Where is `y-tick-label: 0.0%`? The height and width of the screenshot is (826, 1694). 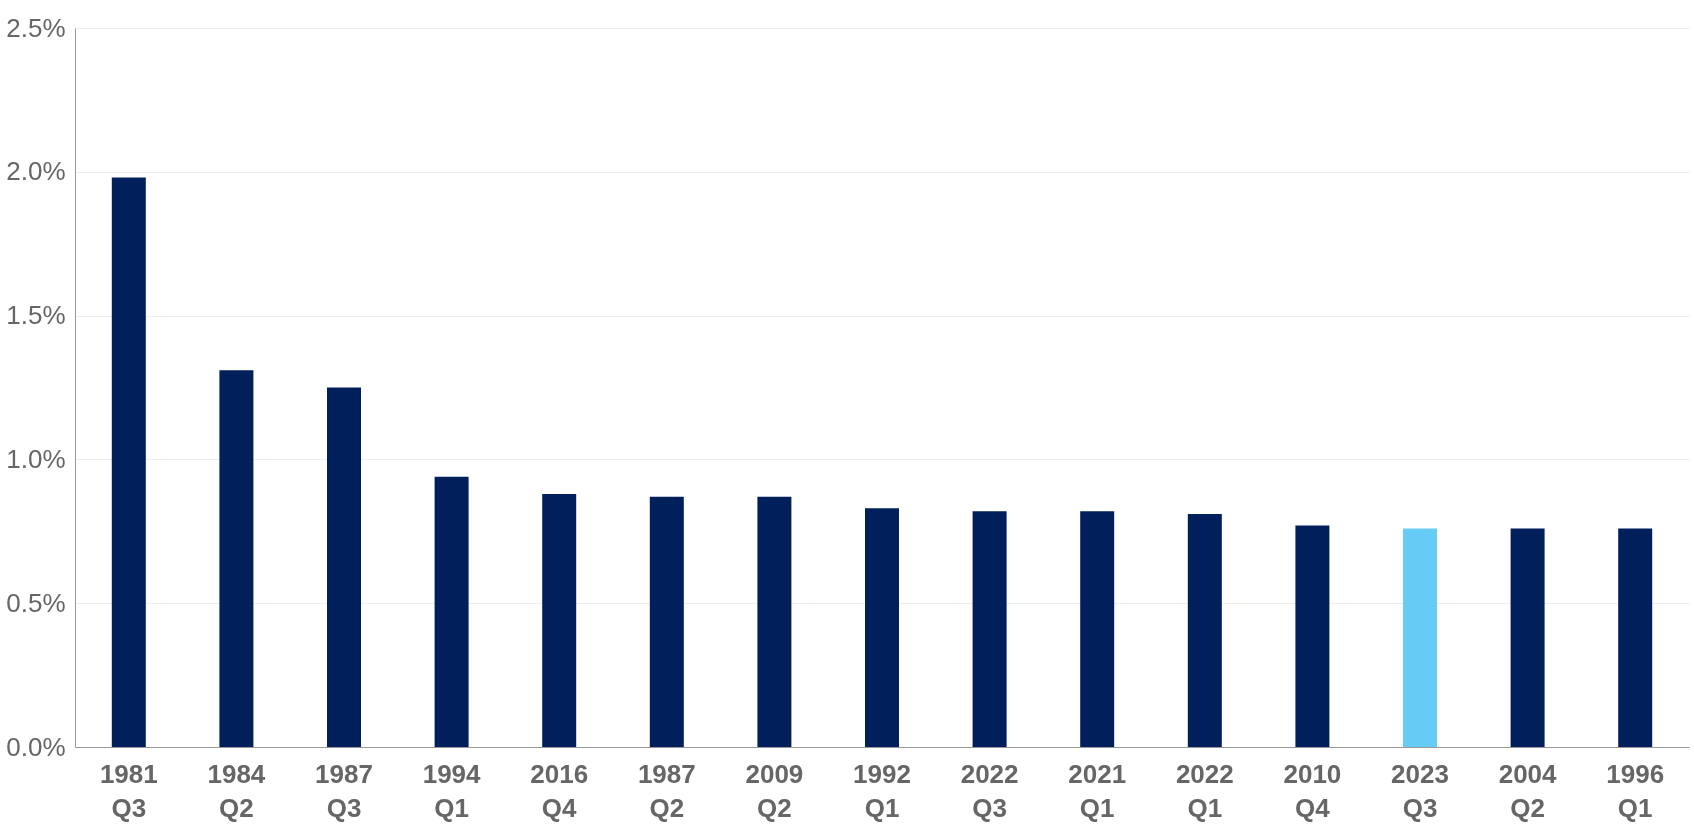
y-tick-label: 0.0% is located at coordinates (36, 746).